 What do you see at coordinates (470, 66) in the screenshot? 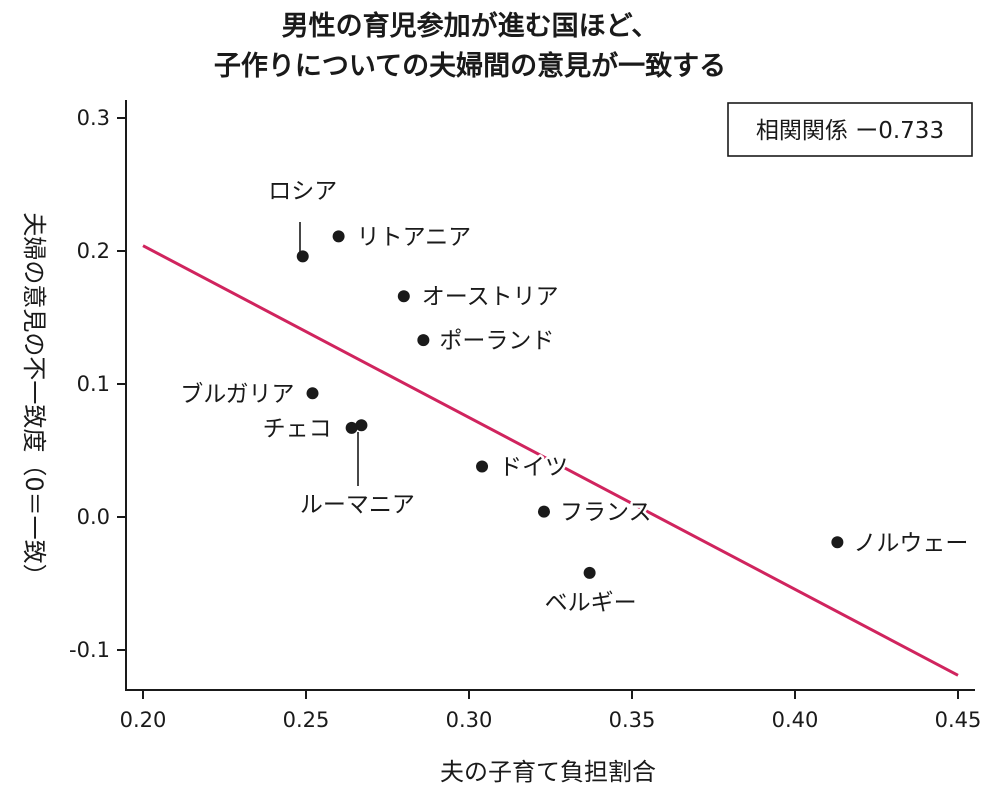
I see `chart-title-line-2: 子作りについての夫婦間の意見が一致する` at bounding box center [470, 66].